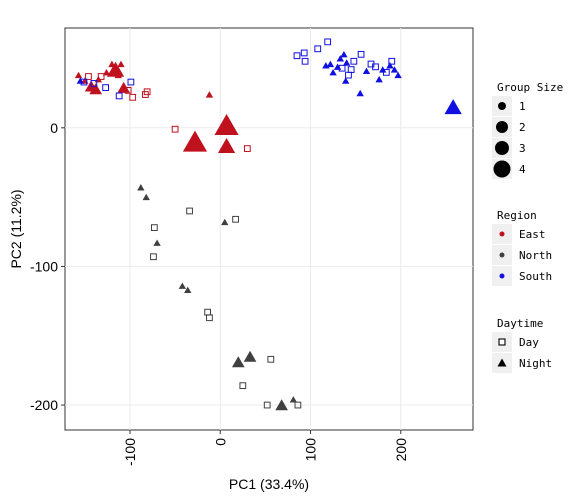  Describe the element at coordinates (269, 484) in the screenshot. I see `x-axis-title: PC1 (33.4%)` at that location.